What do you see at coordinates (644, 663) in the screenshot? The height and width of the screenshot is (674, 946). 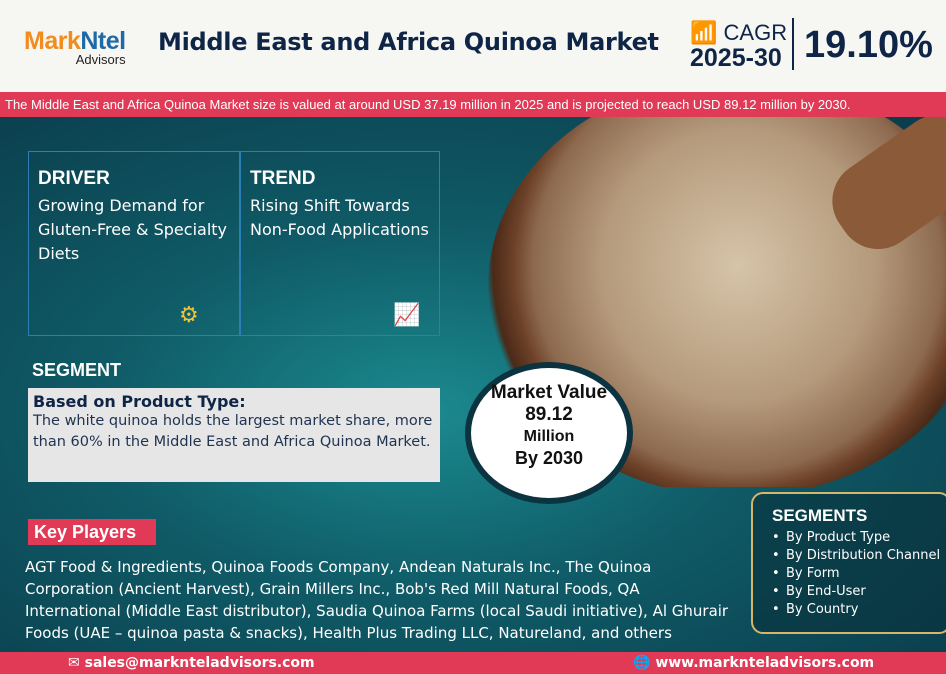 I see `globe-icon: 🌐` at bounding box center [644, 663].